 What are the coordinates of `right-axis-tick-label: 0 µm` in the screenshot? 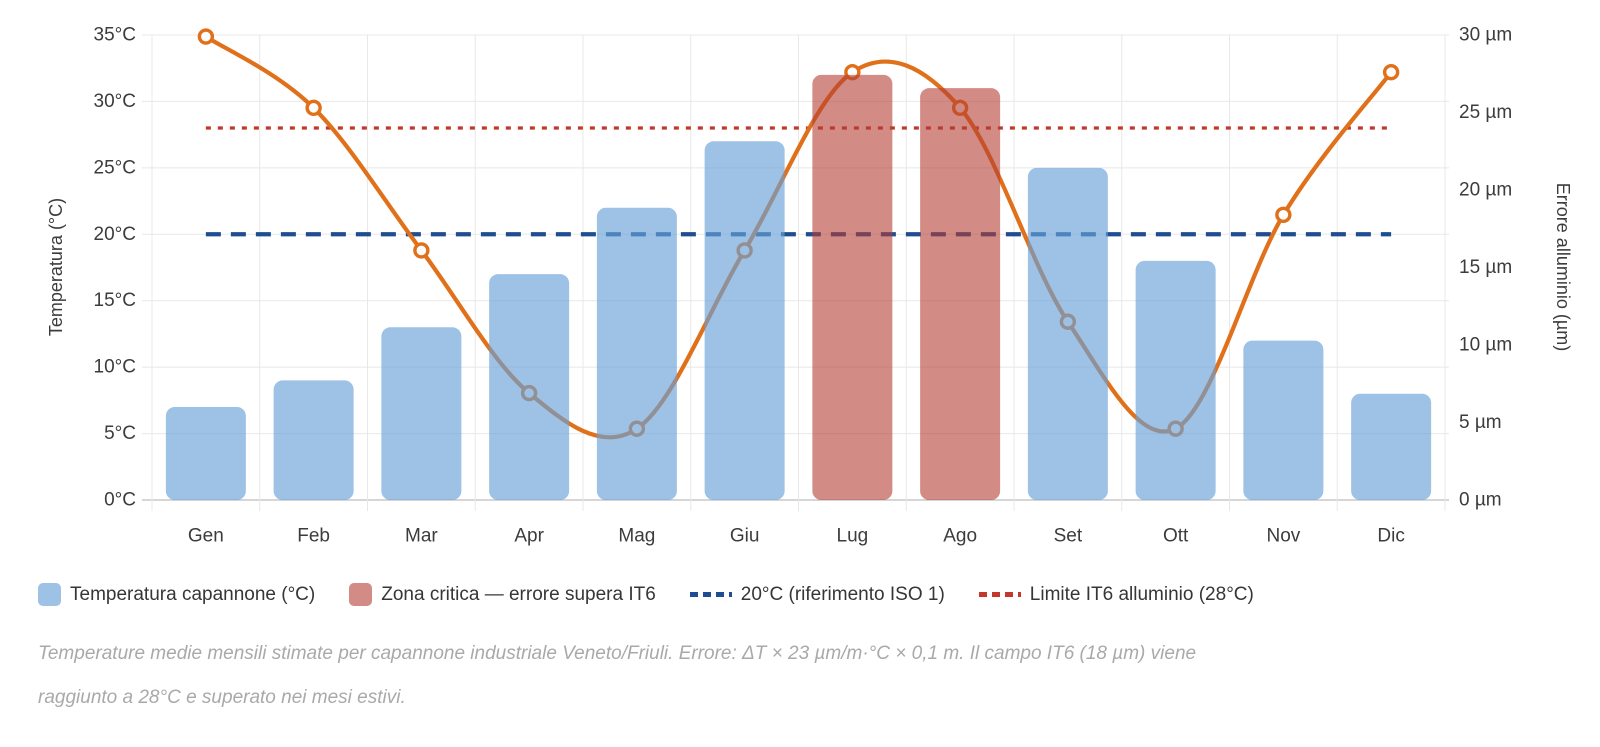 It's located at (1480, 500).